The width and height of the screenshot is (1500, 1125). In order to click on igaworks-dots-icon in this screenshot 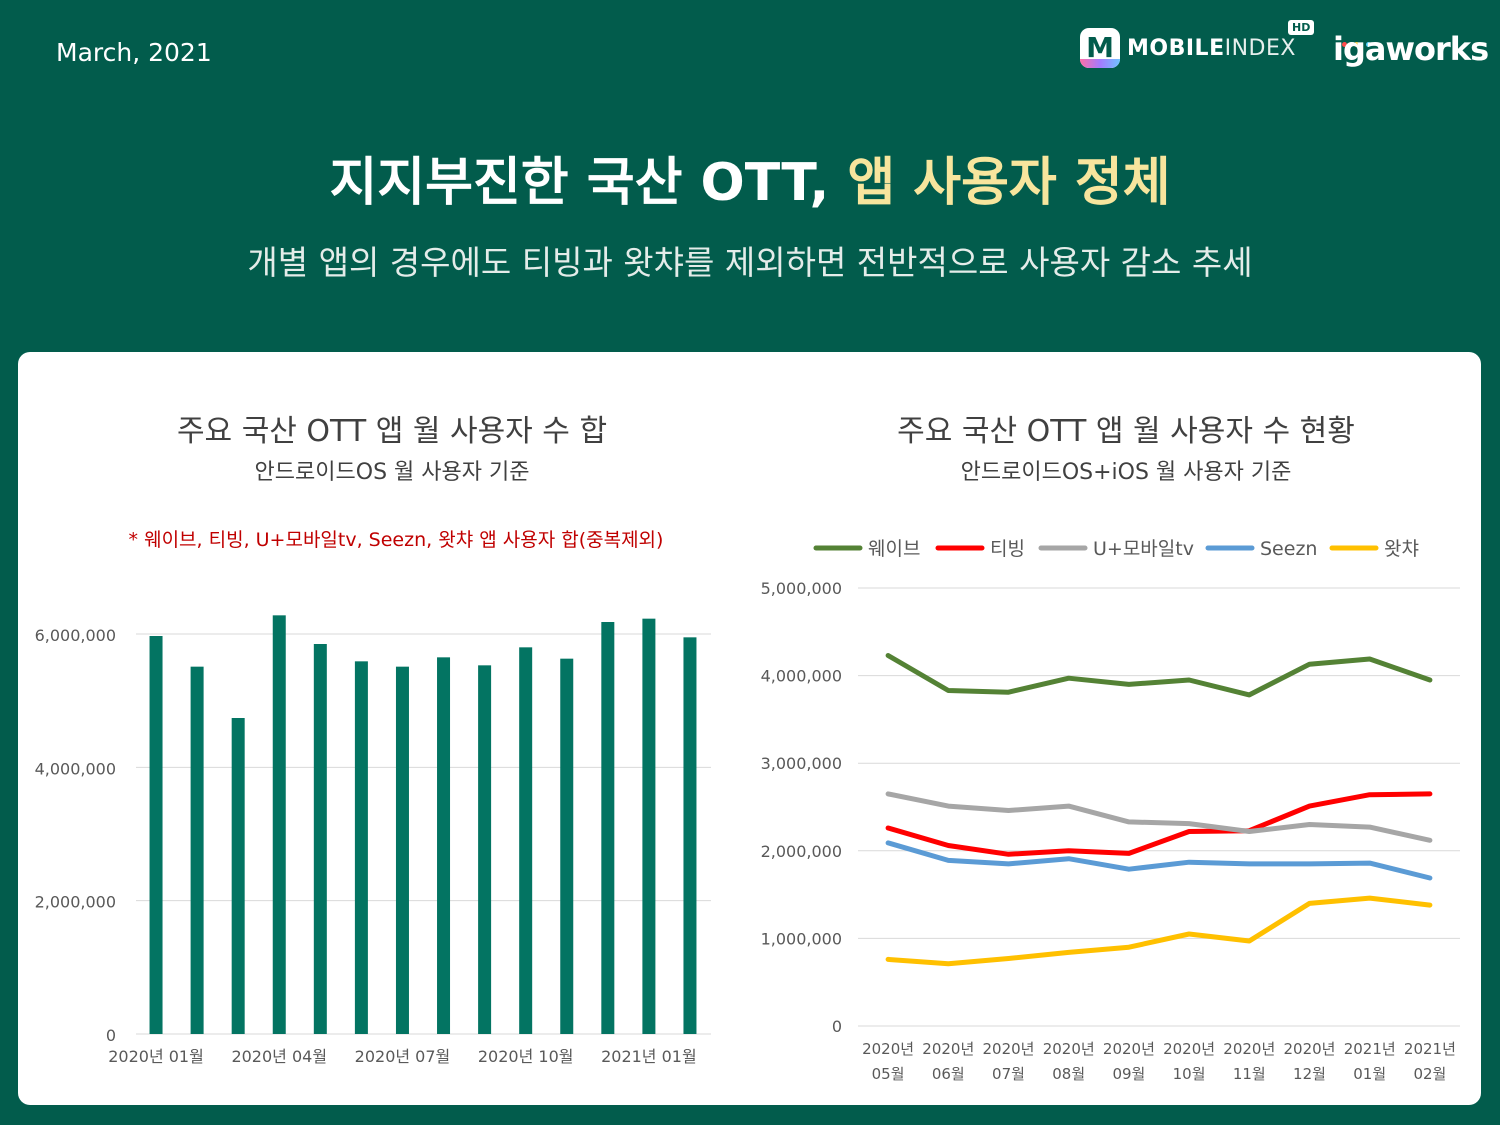, I will do `click(1360, 41)`.